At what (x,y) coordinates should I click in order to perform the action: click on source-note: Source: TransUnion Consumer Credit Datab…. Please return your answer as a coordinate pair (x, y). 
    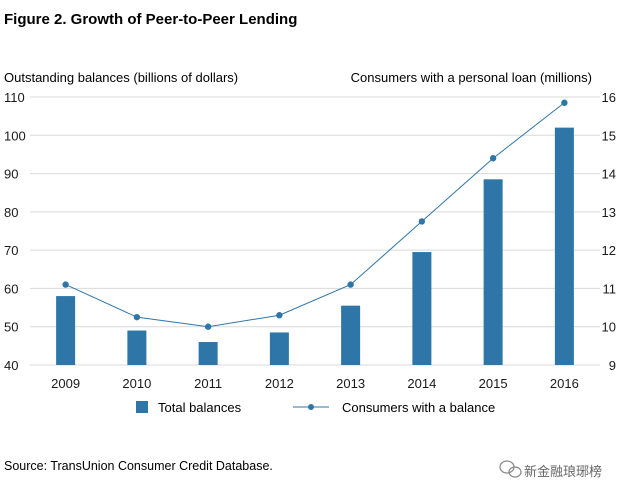
    Looking at the image, I should click on (138, 466).